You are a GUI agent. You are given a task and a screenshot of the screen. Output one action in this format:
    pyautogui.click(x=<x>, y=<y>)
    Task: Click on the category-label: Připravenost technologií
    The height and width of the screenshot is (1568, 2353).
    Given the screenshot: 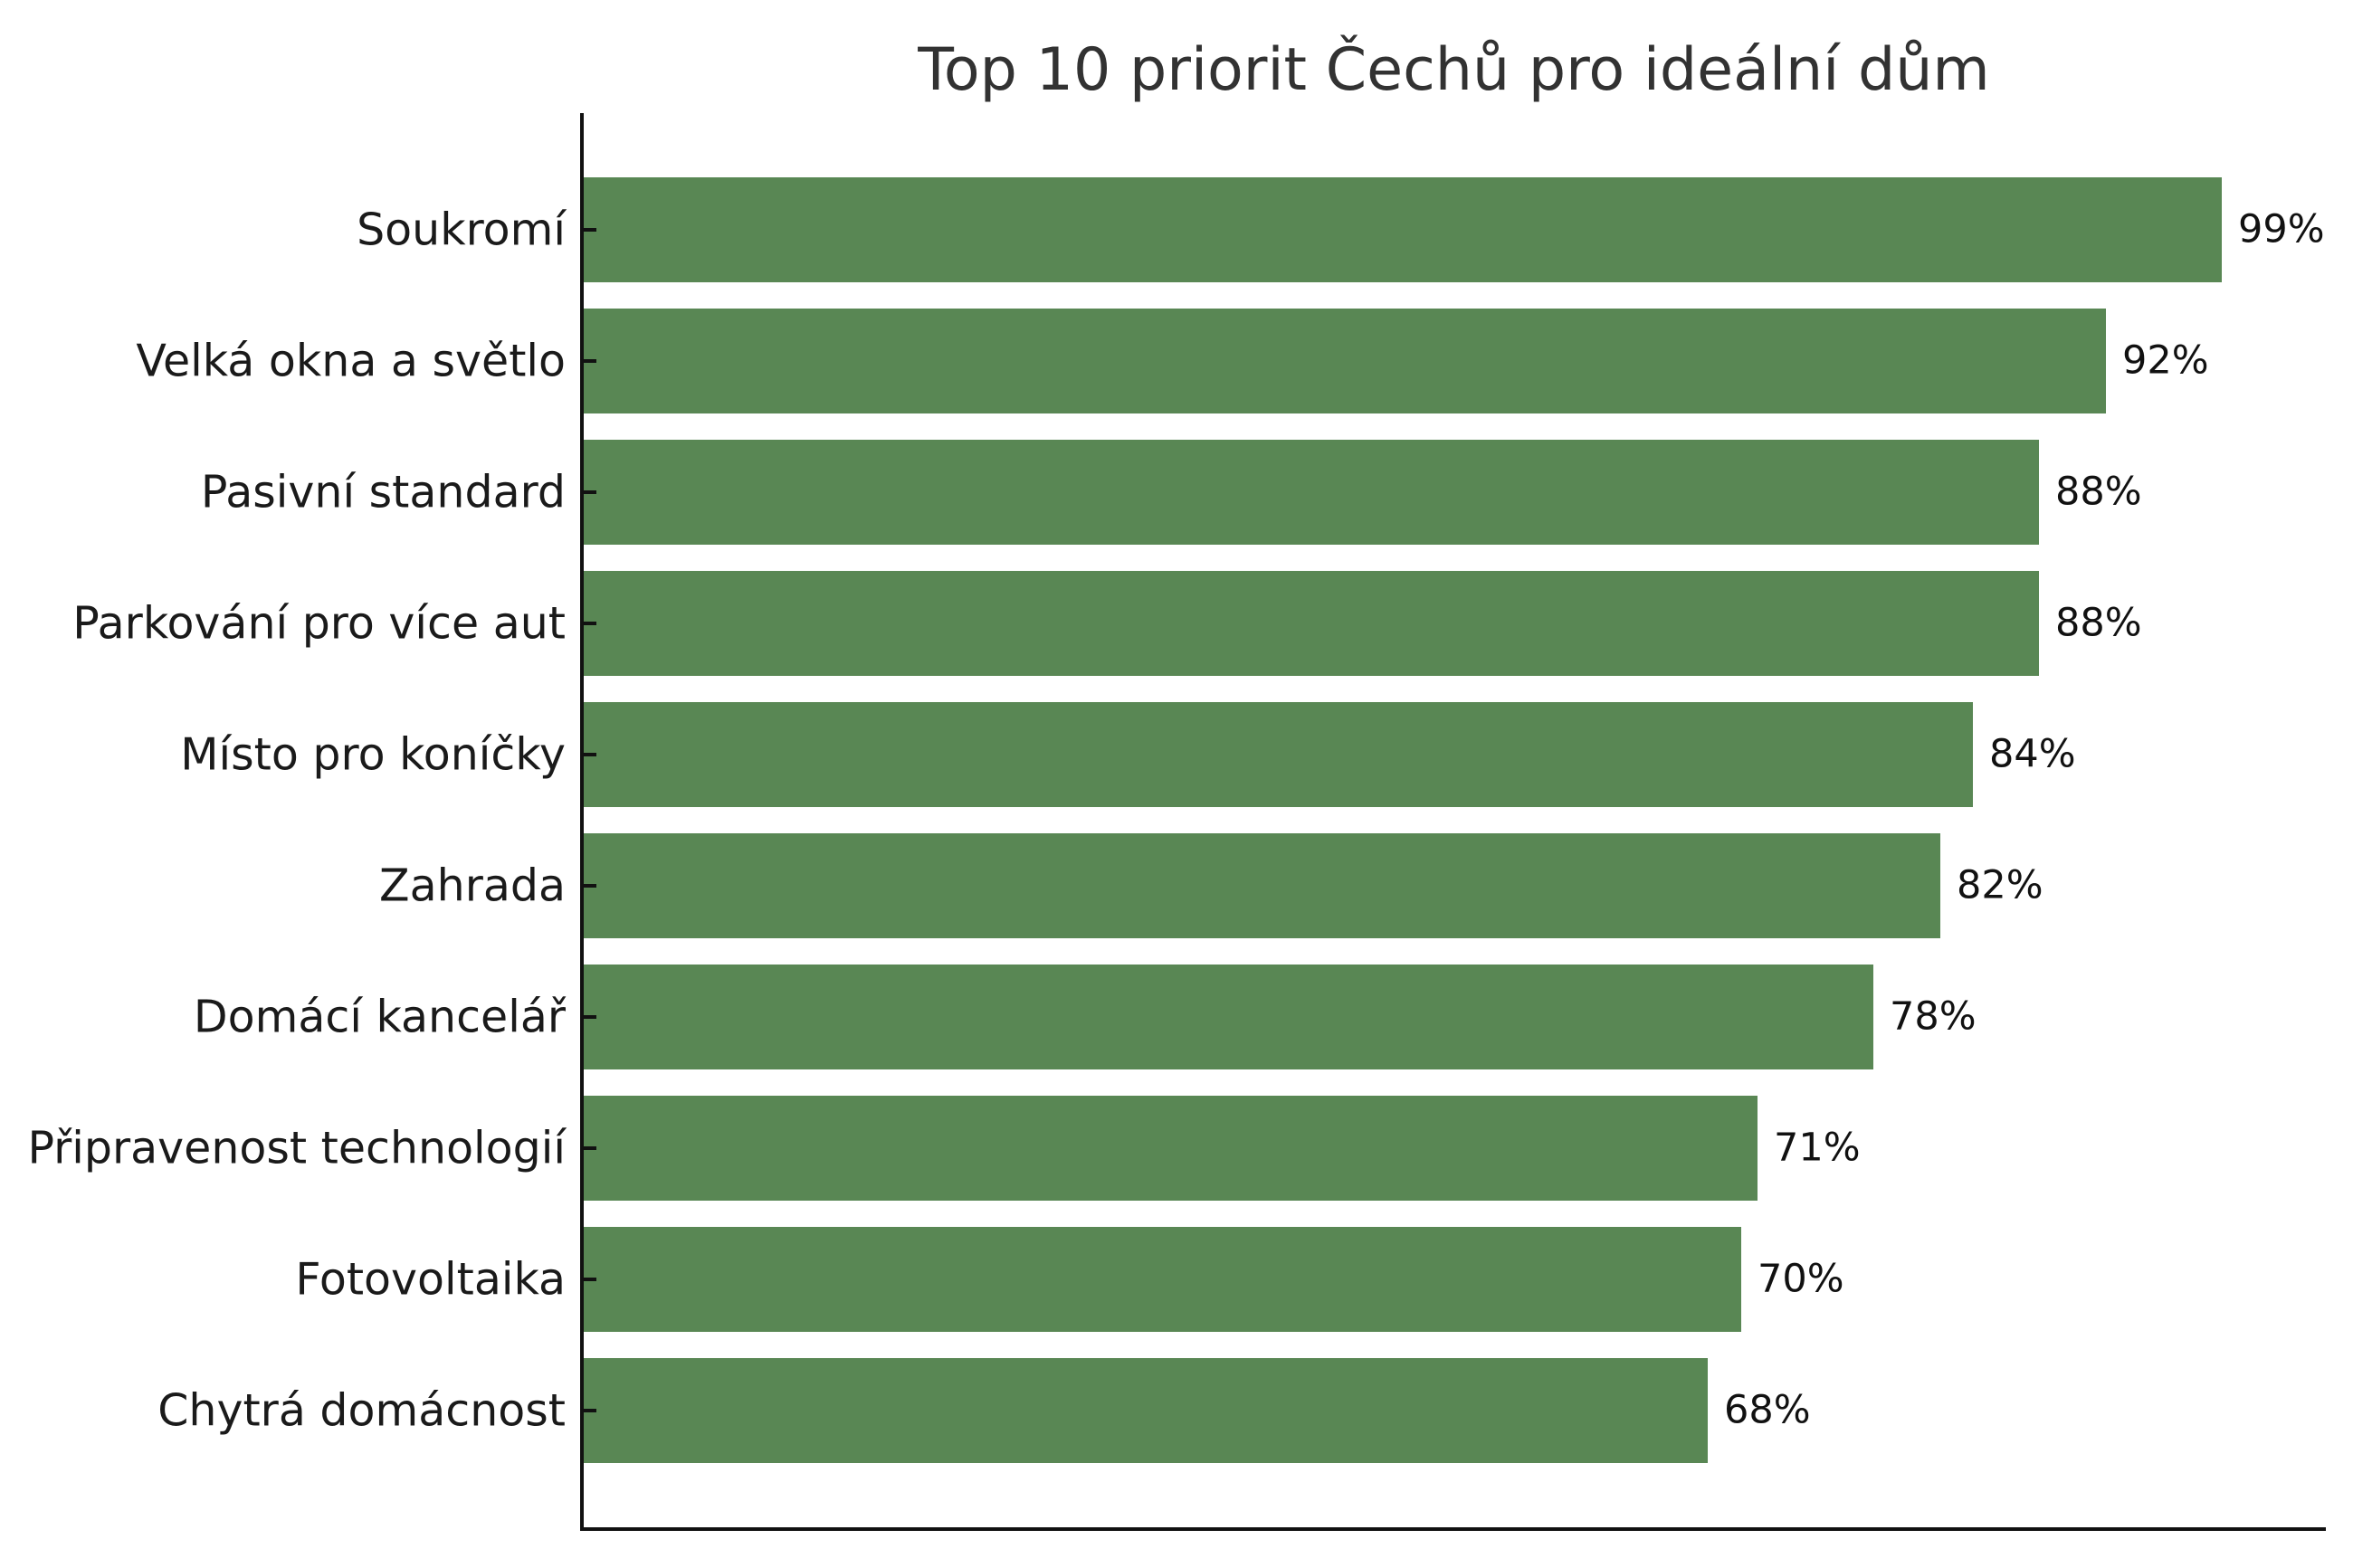 What is the action you would take?
    pyautogui.click(x=297, y=1148)
    